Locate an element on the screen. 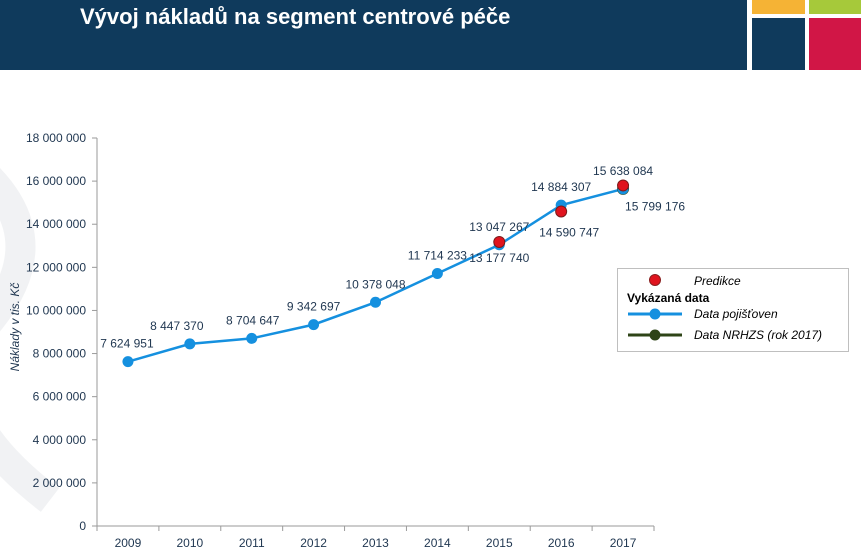 The width and height of the screenshot is (861, 557). data-label: 14 884 307 is located at coordinates (561, 187).